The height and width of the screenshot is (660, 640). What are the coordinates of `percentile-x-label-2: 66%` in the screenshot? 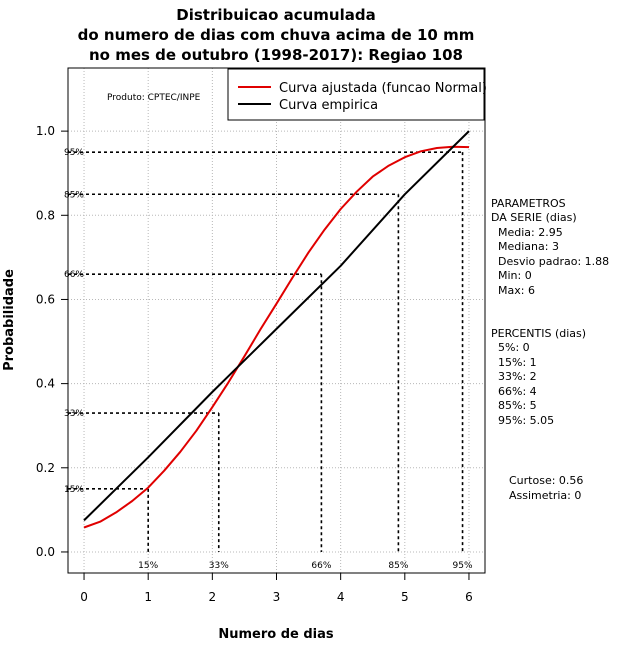 It's located at (321, 566).